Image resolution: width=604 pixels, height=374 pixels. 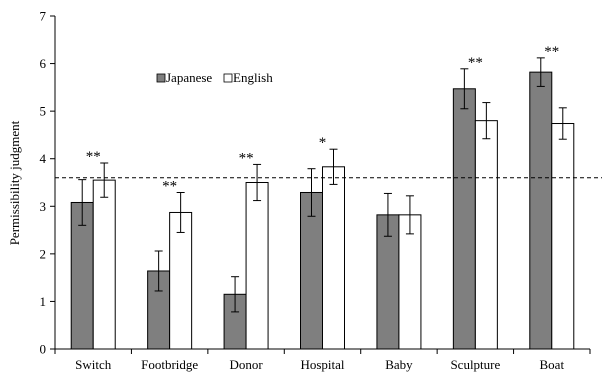 I want to click on bar-japanese-boat, so click(x=541, y=210).